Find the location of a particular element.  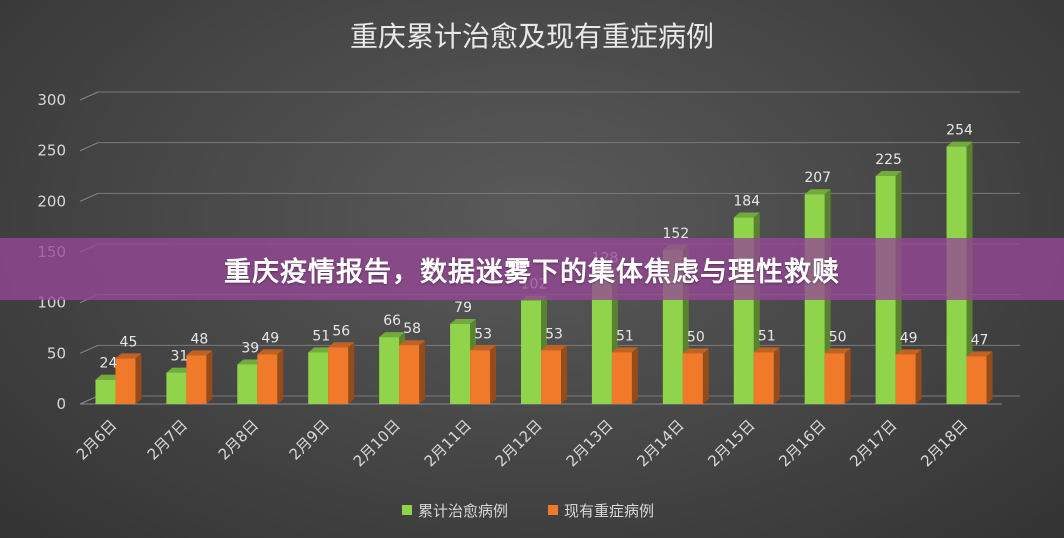

x-tick-label: 2月11日 is located at coordinates (448, 443).